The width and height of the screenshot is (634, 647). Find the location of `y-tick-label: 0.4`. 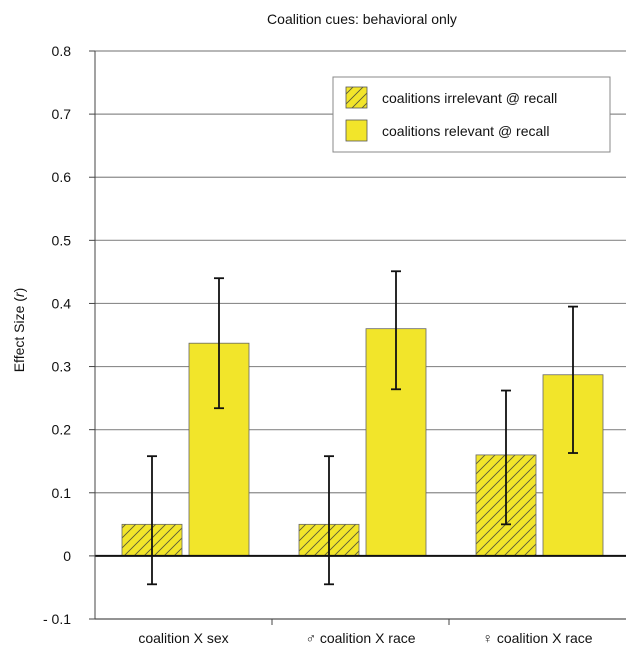

y-tick-label: 0.4 is located at coordinates (62, 303).